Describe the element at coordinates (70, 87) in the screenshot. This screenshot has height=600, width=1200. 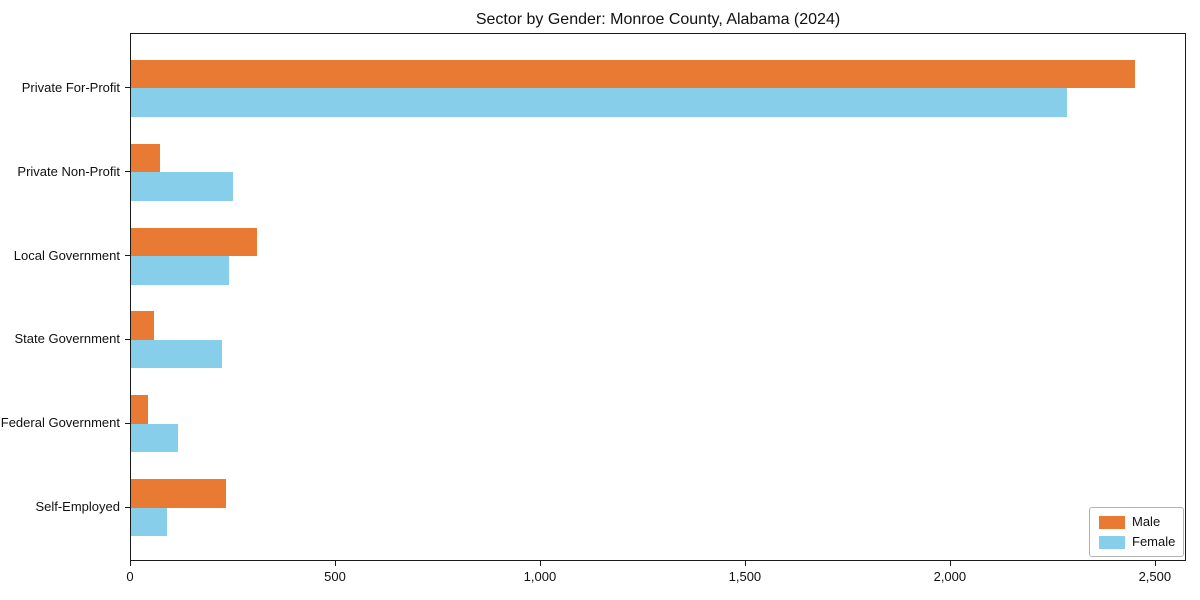
I see `category-label: Private For-Profit` at that location.